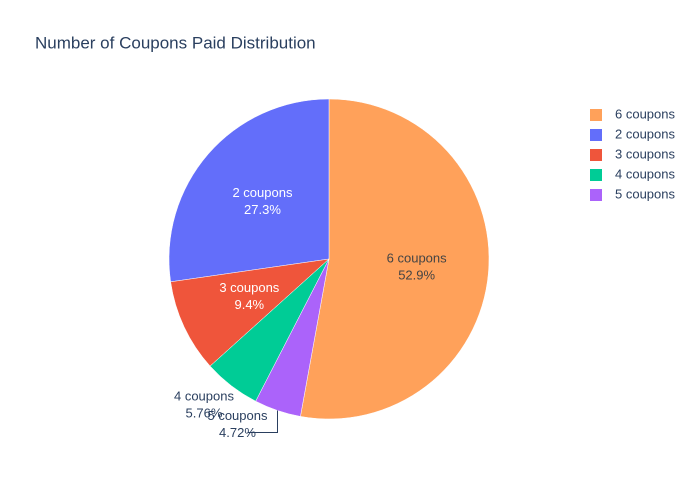  Describe the element at coordinates (645, 153) in the screenshot. I see `legend-label: 3 coupons` at that location.